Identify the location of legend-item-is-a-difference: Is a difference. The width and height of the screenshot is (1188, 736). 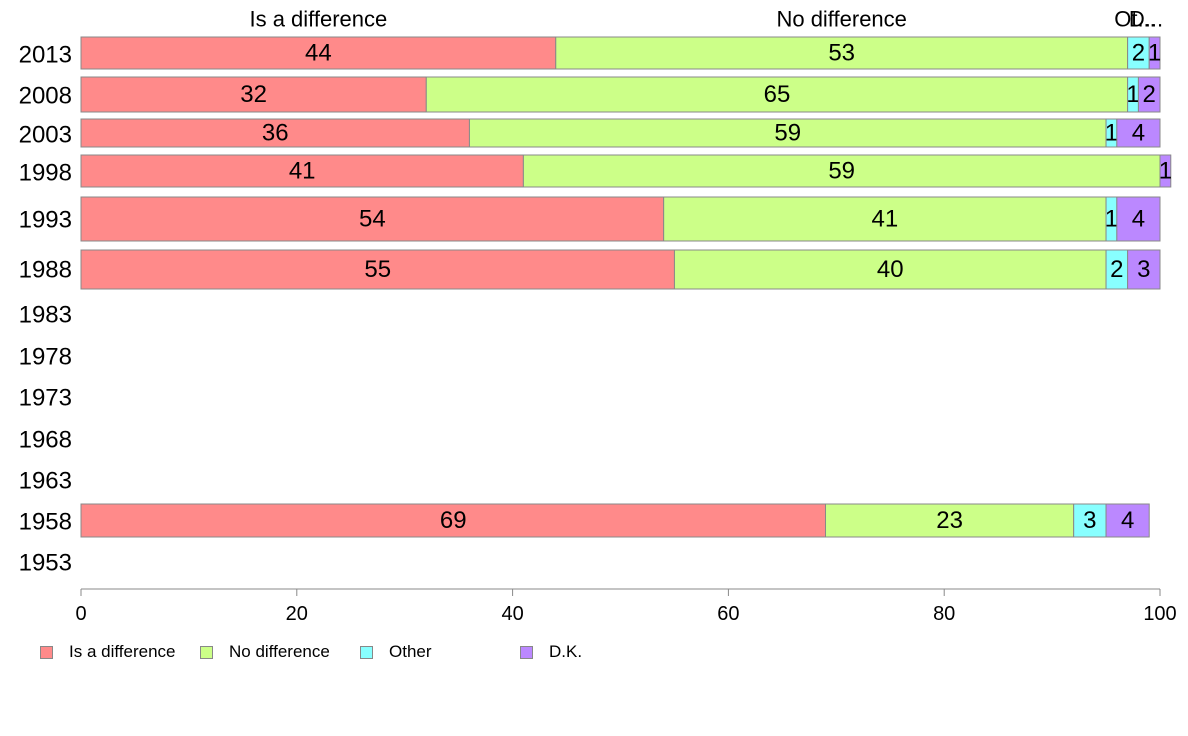
(107, 652).